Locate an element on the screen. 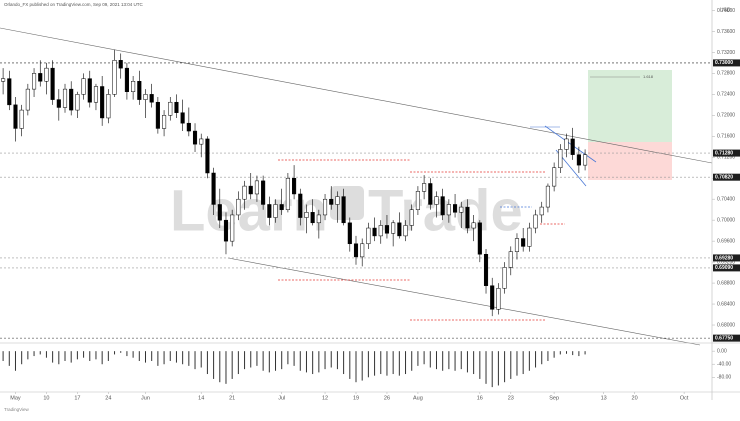 The image size is (740, 421). x-tick-label: 16 is located at coordinates (480, 398).